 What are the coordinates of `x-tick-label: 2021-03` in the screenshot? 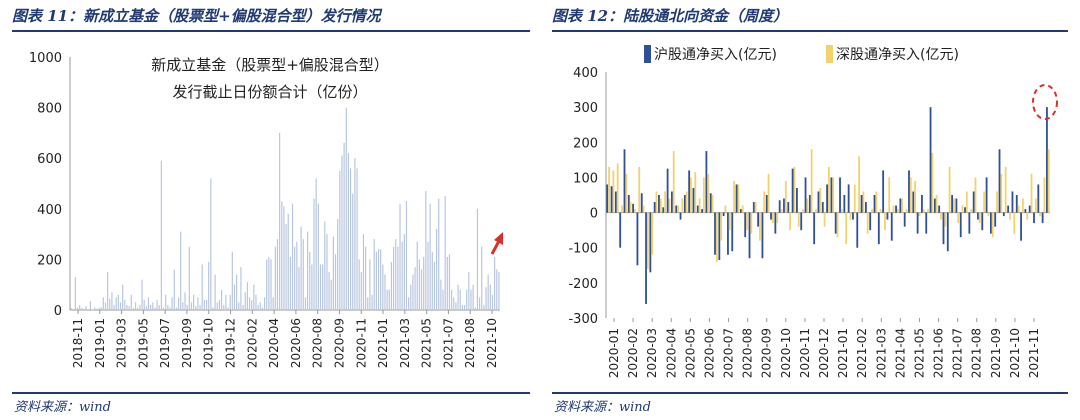 It's located at (405, 343).